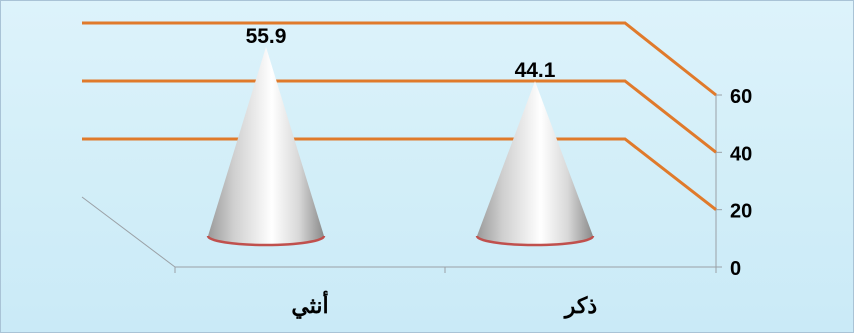 The image size is (854, 333). Describe the element at coordinates (734, 183) in the screenshot. I see `y-axis-ticks: 0 20 40 60` at that location.